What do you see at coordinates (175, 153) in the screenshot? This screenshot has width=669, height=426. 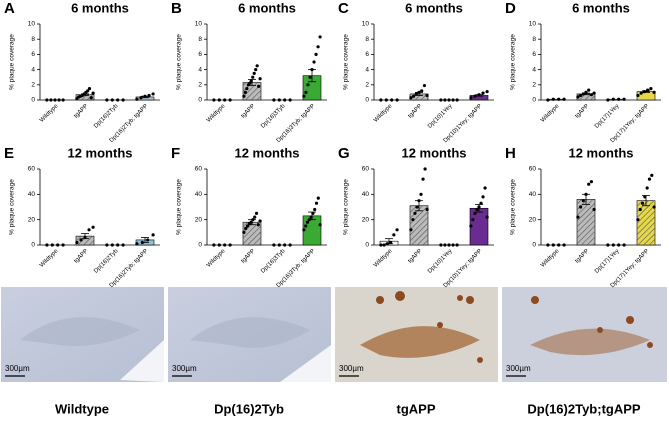 I see `panel-label: F` at bounding box center [175, 153].